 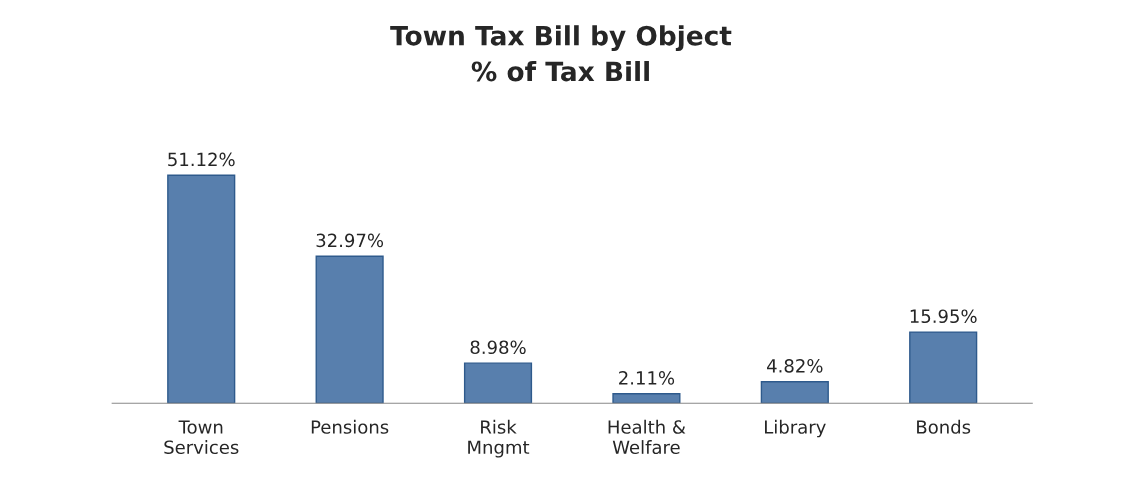 What do you see at coordinates (795, 366) in the screenshot?
I see `data-label: 4.82%` at bounding box center [795, 366].